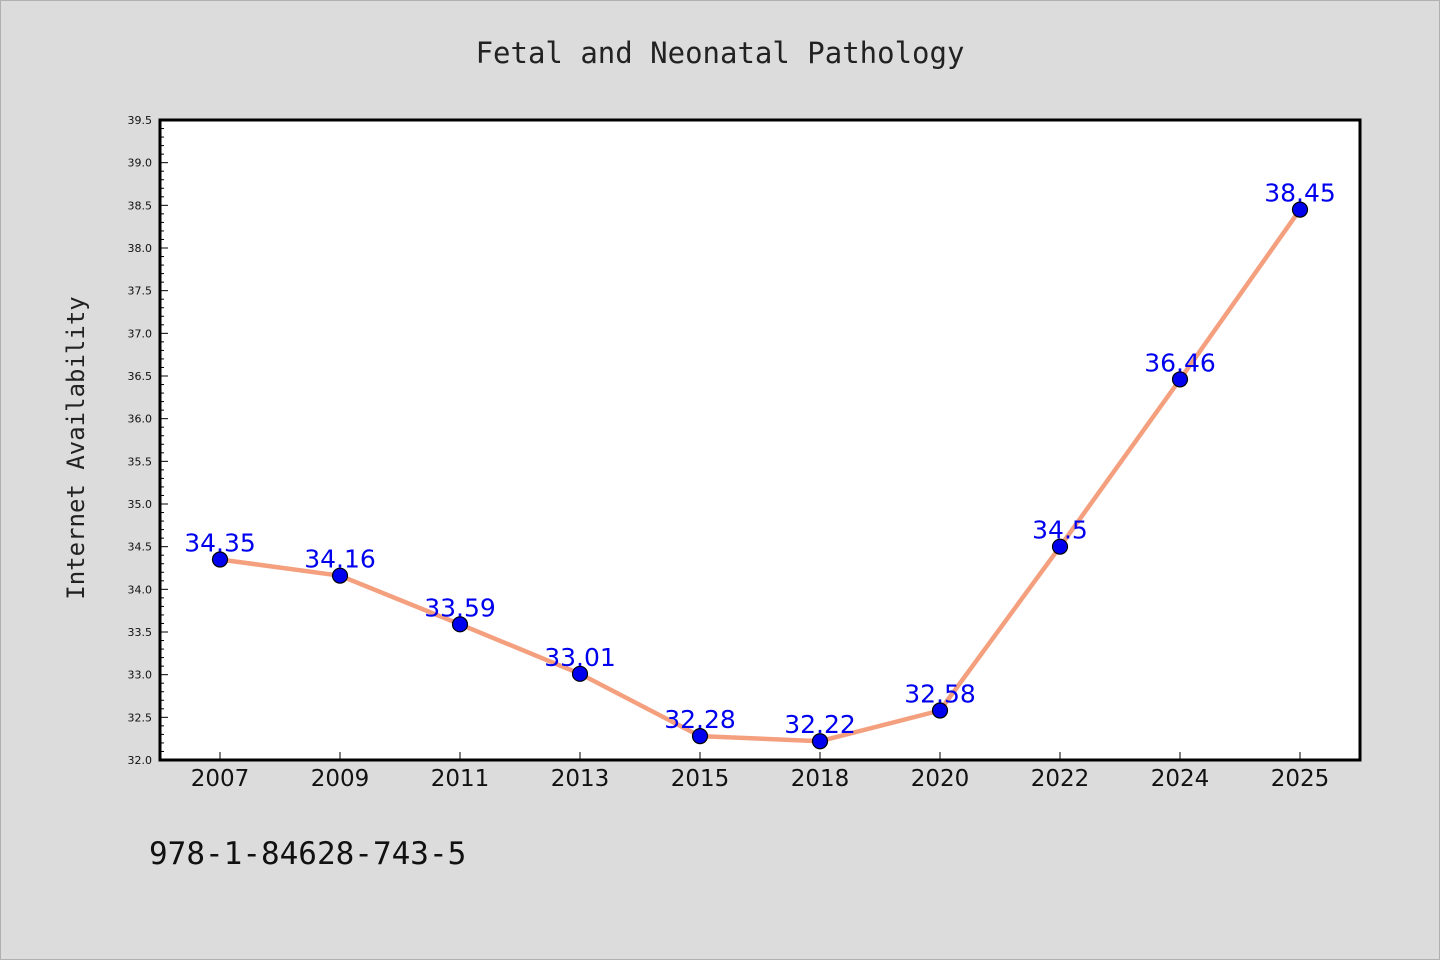 The image size is (1440, 960). What do you see at coordinates (140, 675) in the screenshot?
I see `y-tick-label: 33.0` at bounding box center [140, 675].